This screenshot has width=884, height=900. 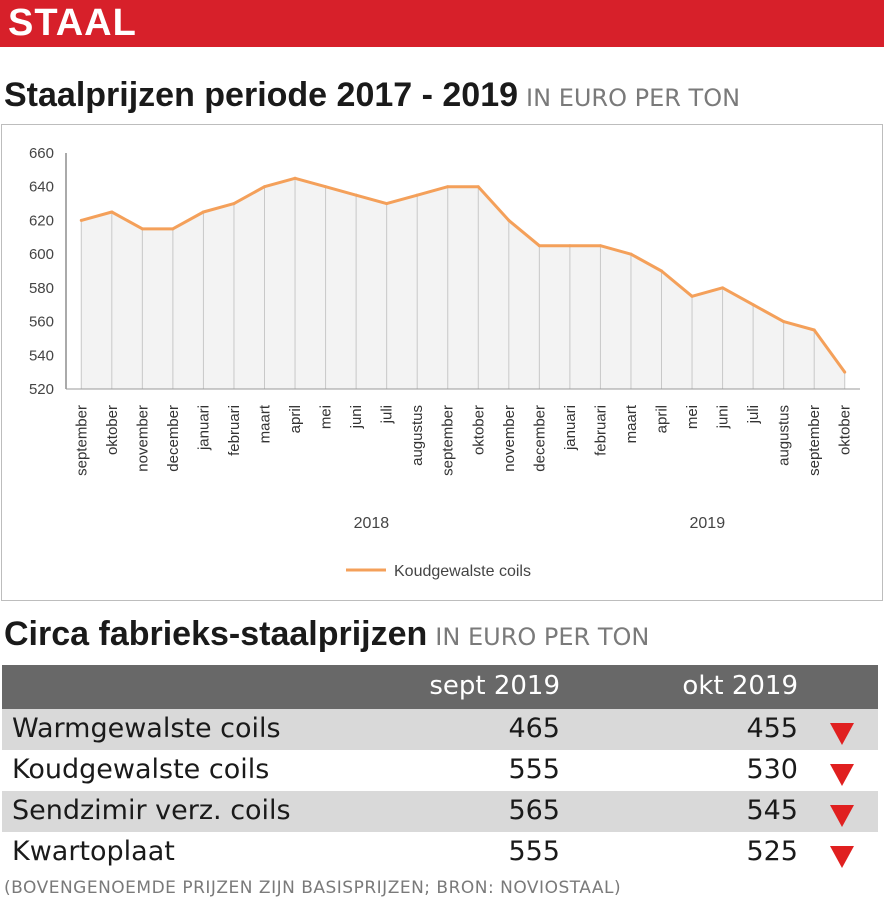 I want to click on y-tick-label: 520, so click(x=41, y=389).